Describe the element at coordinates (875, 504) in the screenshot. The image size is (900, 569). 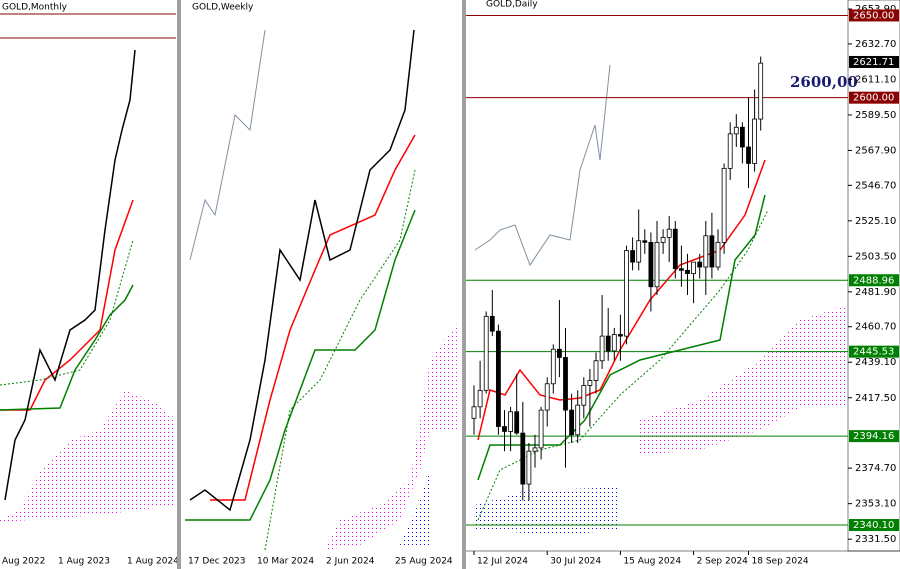
I see `y-tick-label: 2353.10` at that location.